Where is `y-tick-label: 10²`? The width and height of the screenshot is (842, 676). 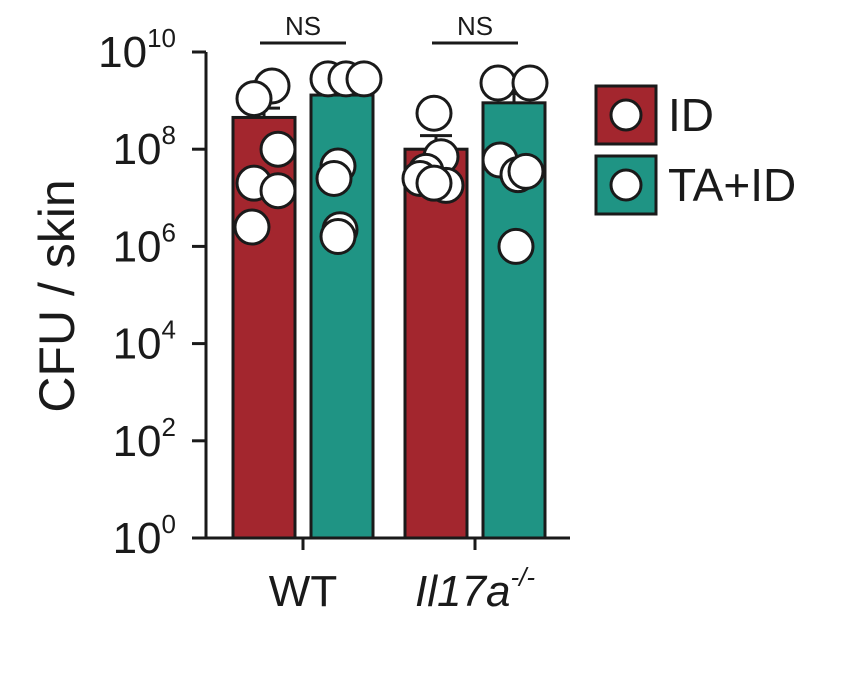 y-tick-label: 10² is located at coordinates (144, 439).